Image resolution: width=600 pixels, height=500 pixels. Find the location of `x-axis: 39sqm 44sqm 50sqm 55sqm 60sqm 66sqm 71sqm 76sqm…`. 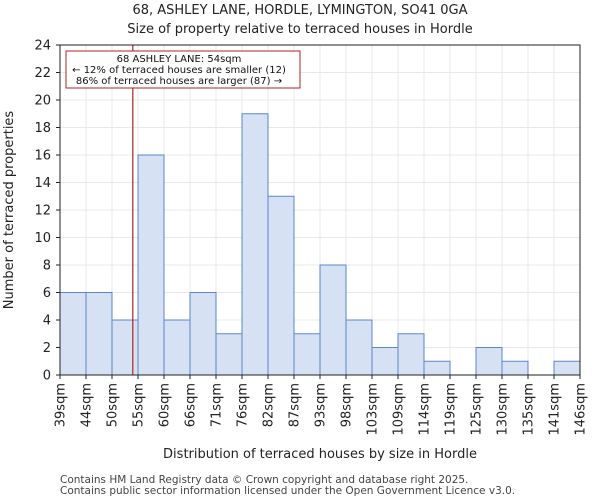

x-axis: 39sqm 44sqm 50sqm 55sqm 60sqm 66sqm 71sqm 76sqm… is located at coordinates (321, 405).